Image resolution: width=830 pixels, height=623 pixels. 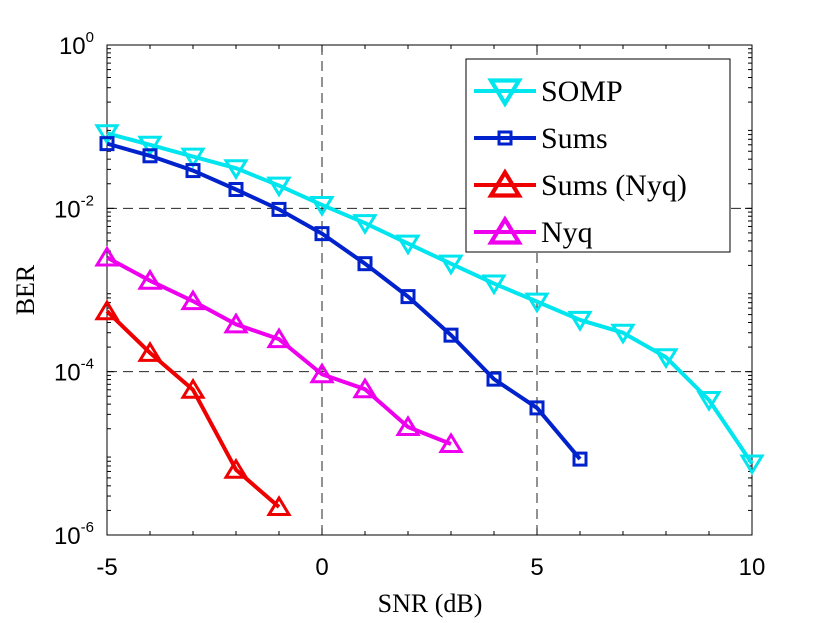 I want to click on y-tick-label: 10⁻², so click(x=74, y=207).